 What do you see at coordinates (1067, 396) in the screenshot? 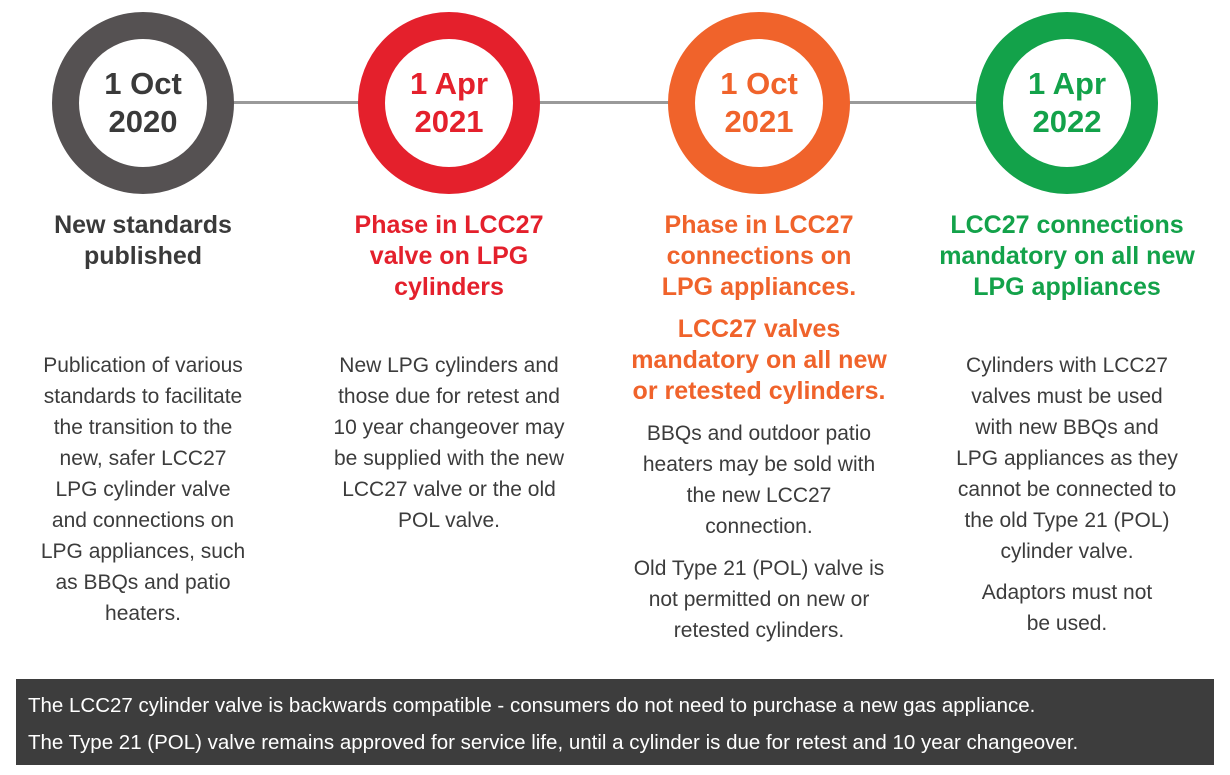
I see `description-line: valves must be used` at bounding box center [1067, 396].